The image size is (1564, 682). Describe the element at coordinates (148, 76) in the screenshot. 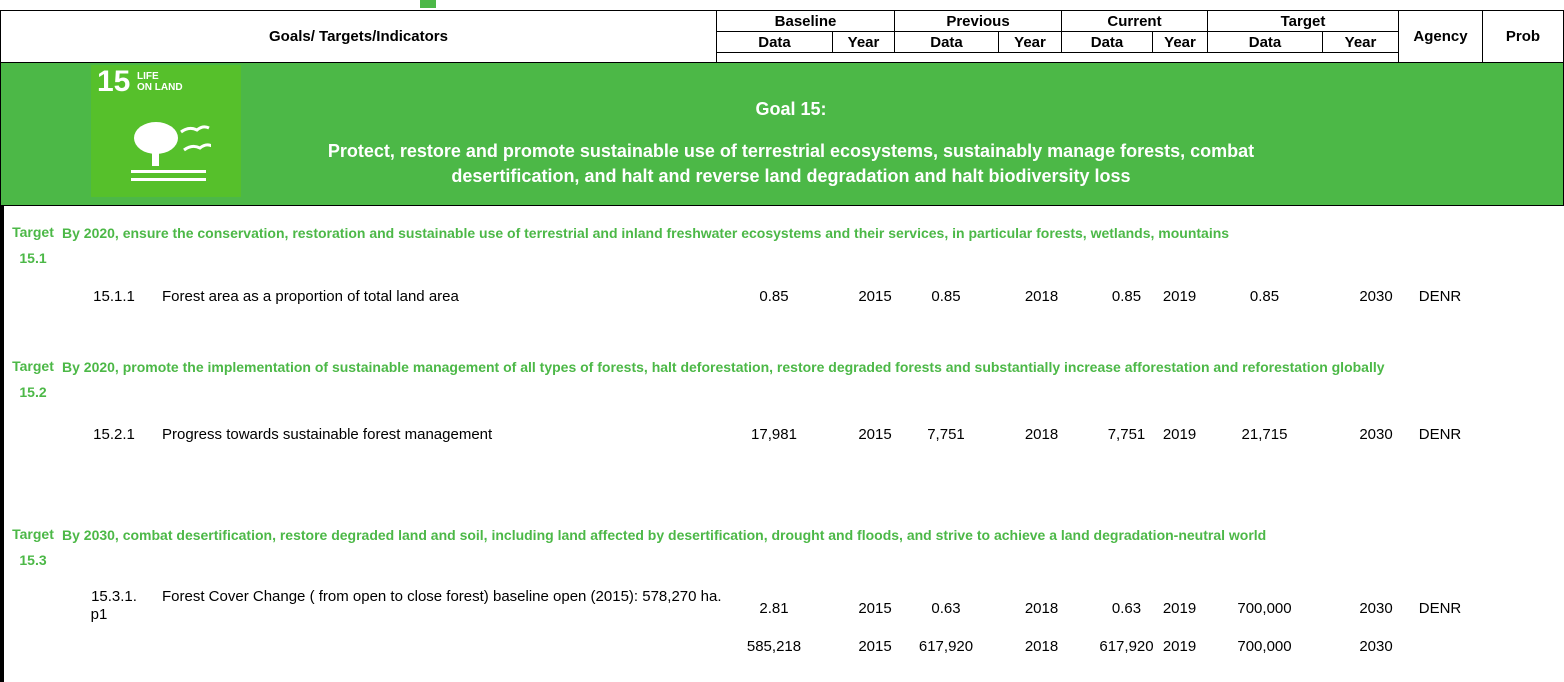

I see `icon-text-line: LIFE` at that location.